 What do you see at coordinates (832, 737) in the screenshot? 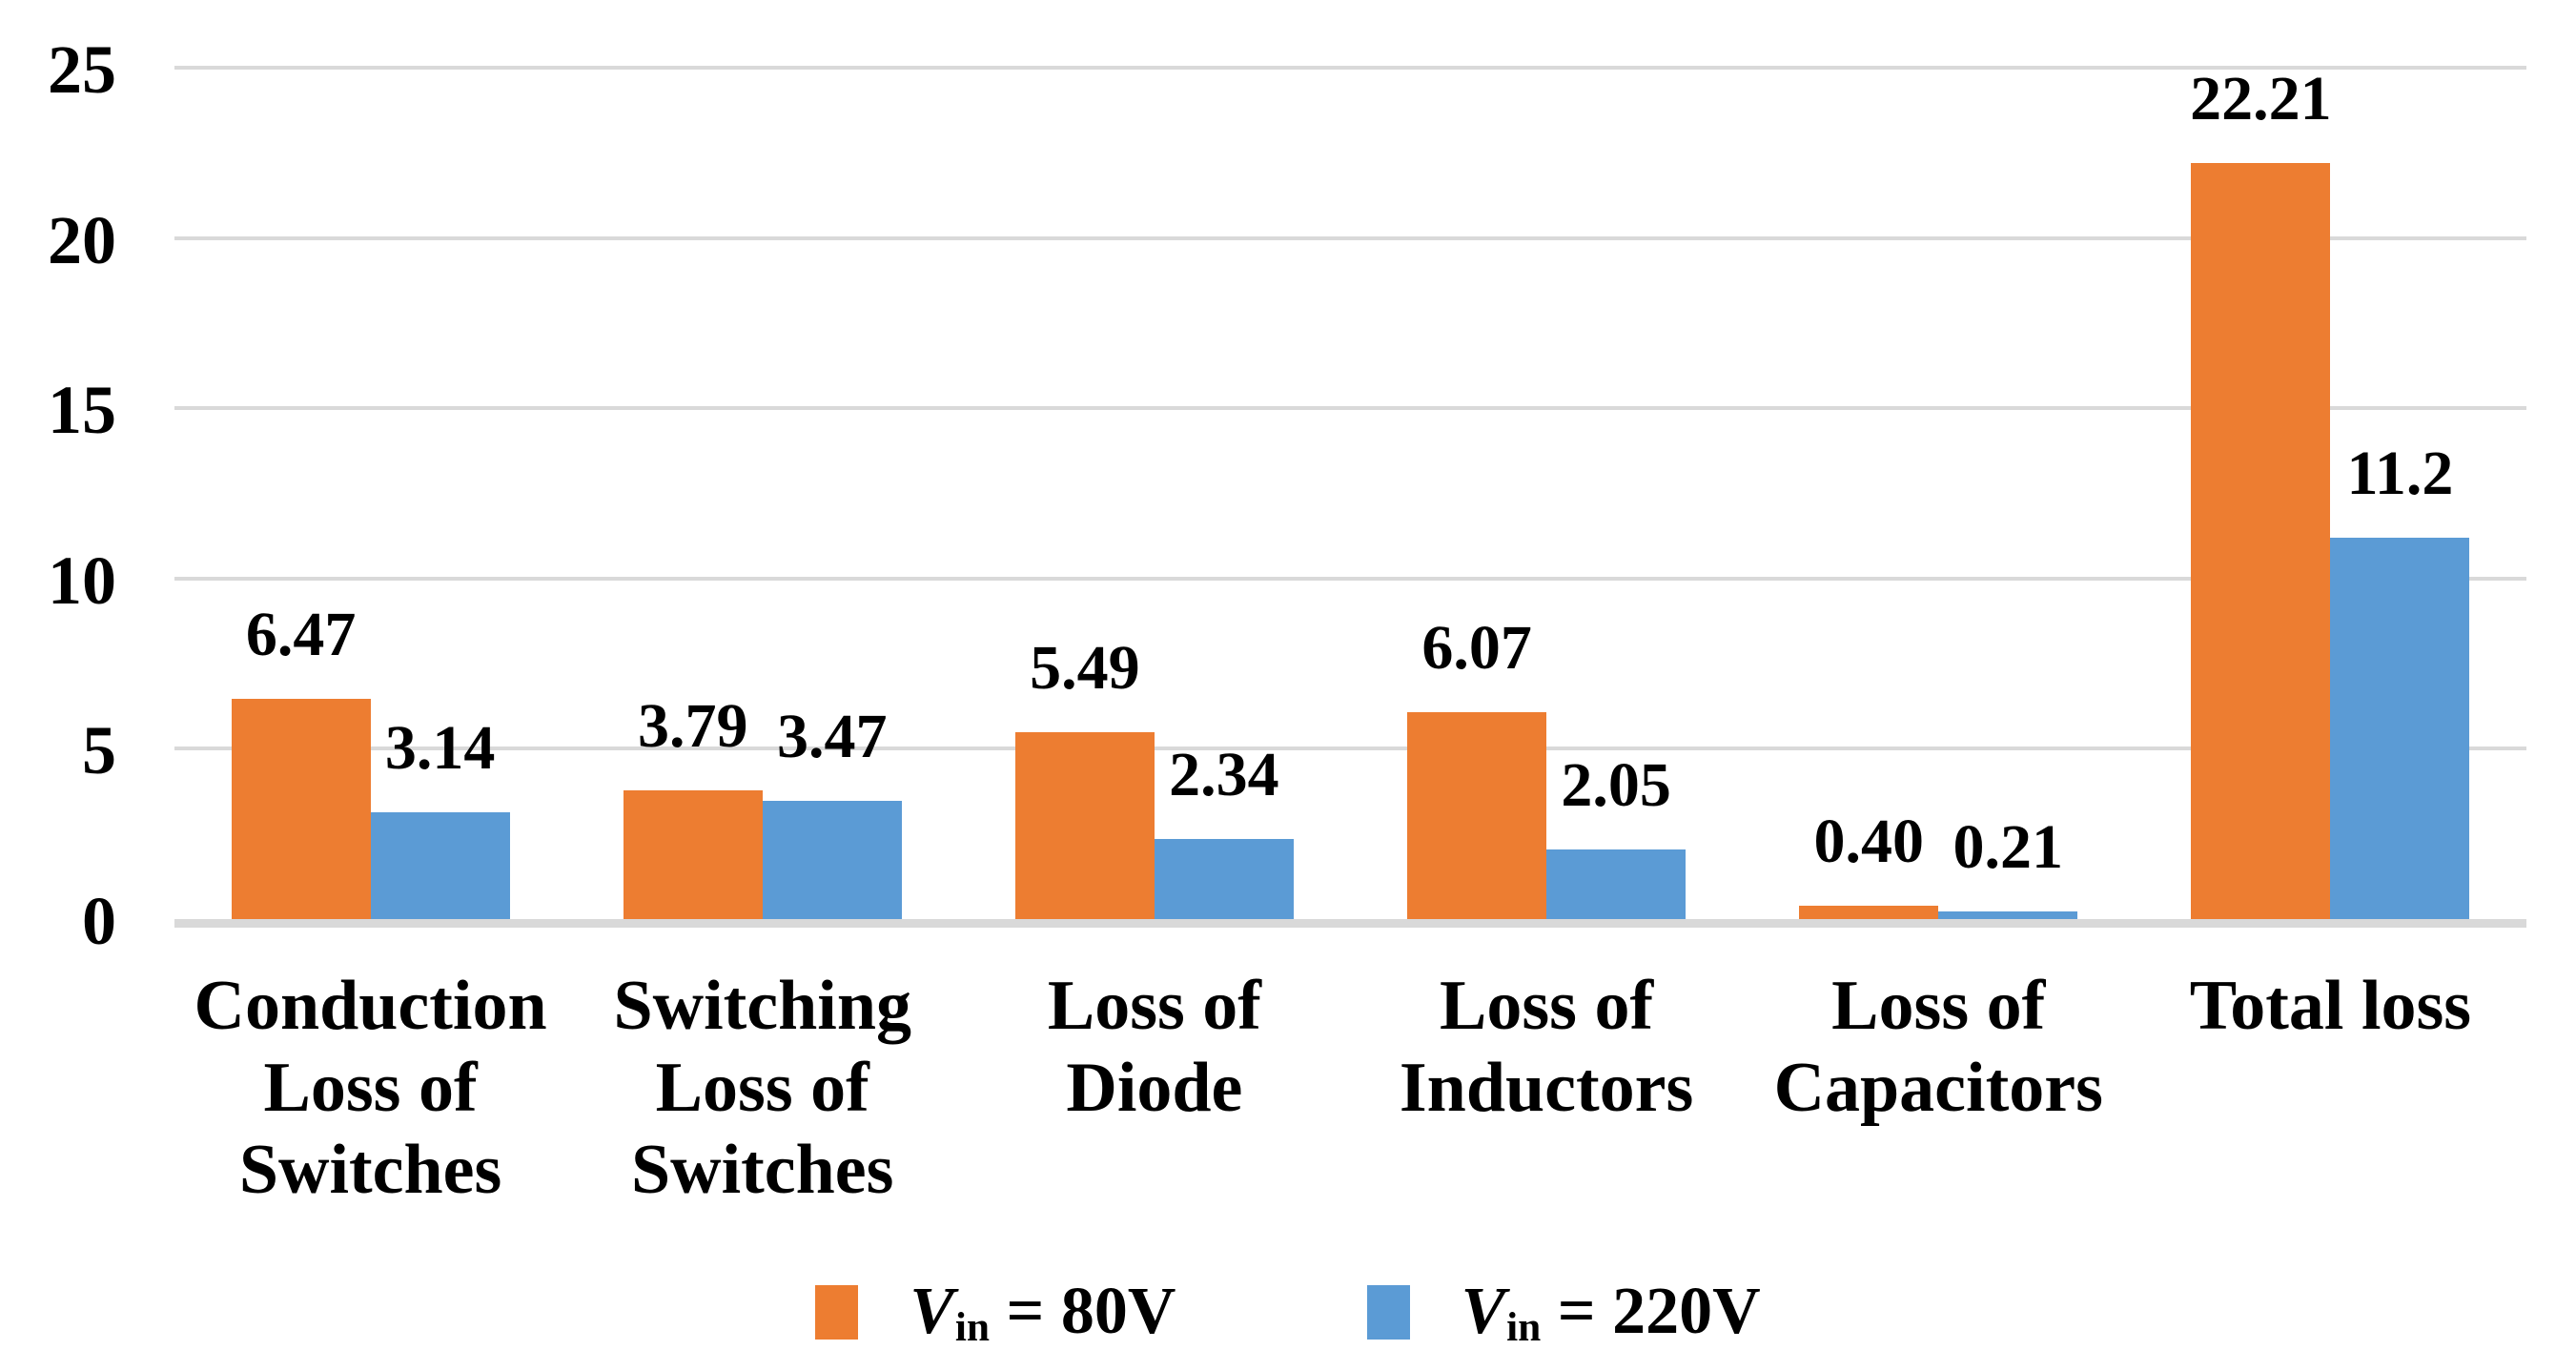
I see `data-label-vin-220v-switching-loss-of-switches: 3.47` at bounding box center [832, 737].